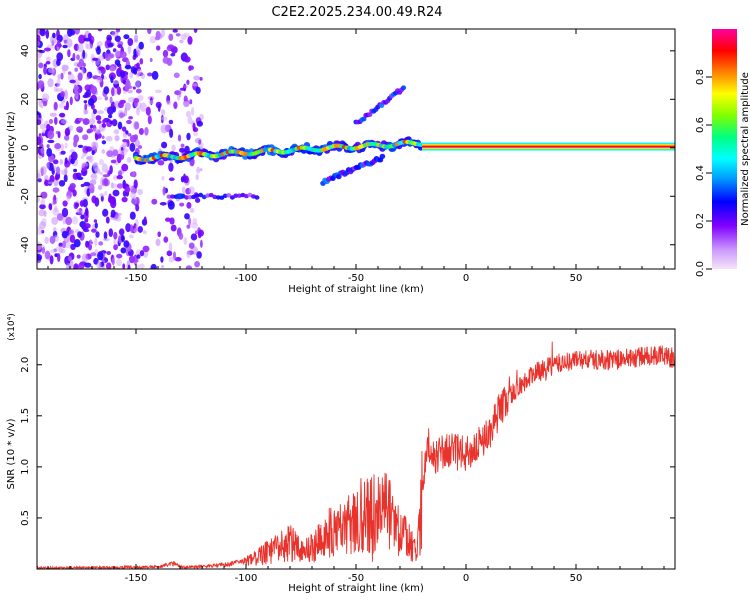 Image resolution: width=750 pixels, height=600 pixels. I want to click on snr-xtick-label: -100, so click(246, 578).